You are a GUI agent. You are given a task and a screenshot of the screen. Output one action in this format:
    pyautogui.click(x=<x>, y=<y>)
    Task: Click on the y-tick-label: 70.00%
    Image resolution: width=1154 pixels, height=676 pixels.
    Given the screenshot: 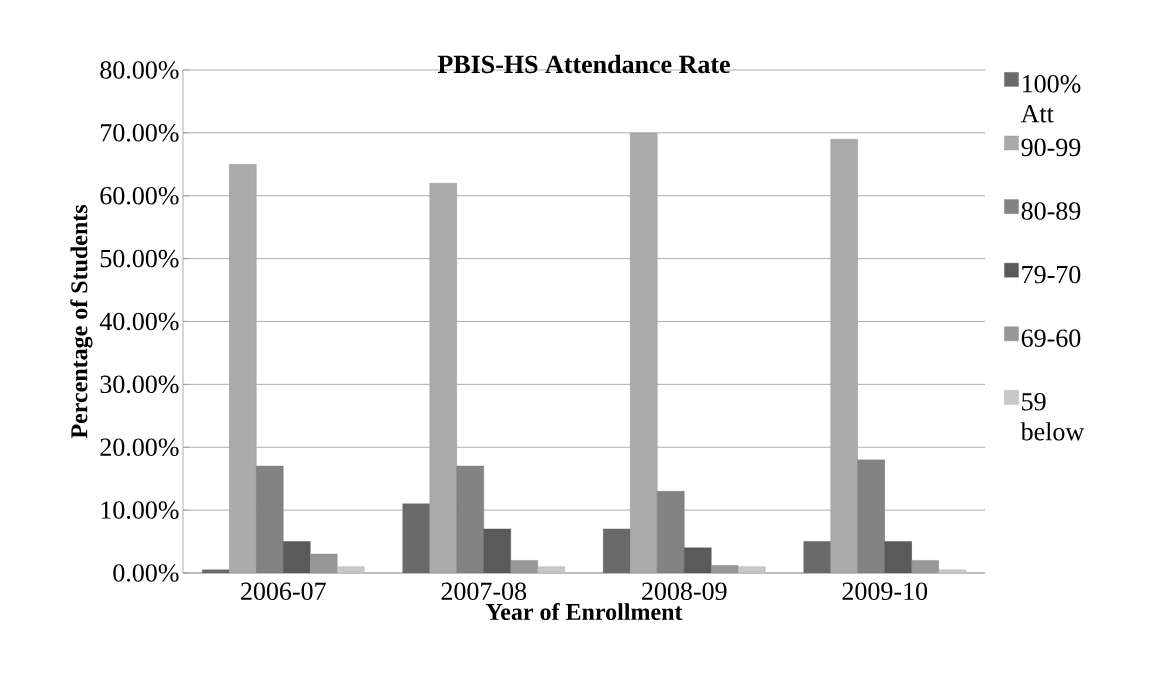 What is the action you would take?
    pyautogui.click(x=140, y=133)
    